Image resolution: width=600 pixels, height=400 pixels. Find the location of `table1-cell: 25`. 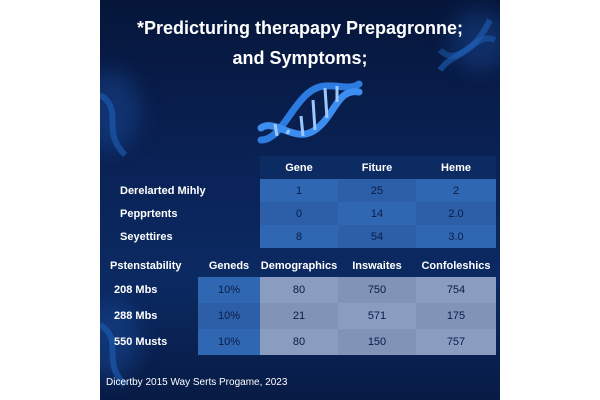

table1-cell: 25 is located at coordinates (377, 190).